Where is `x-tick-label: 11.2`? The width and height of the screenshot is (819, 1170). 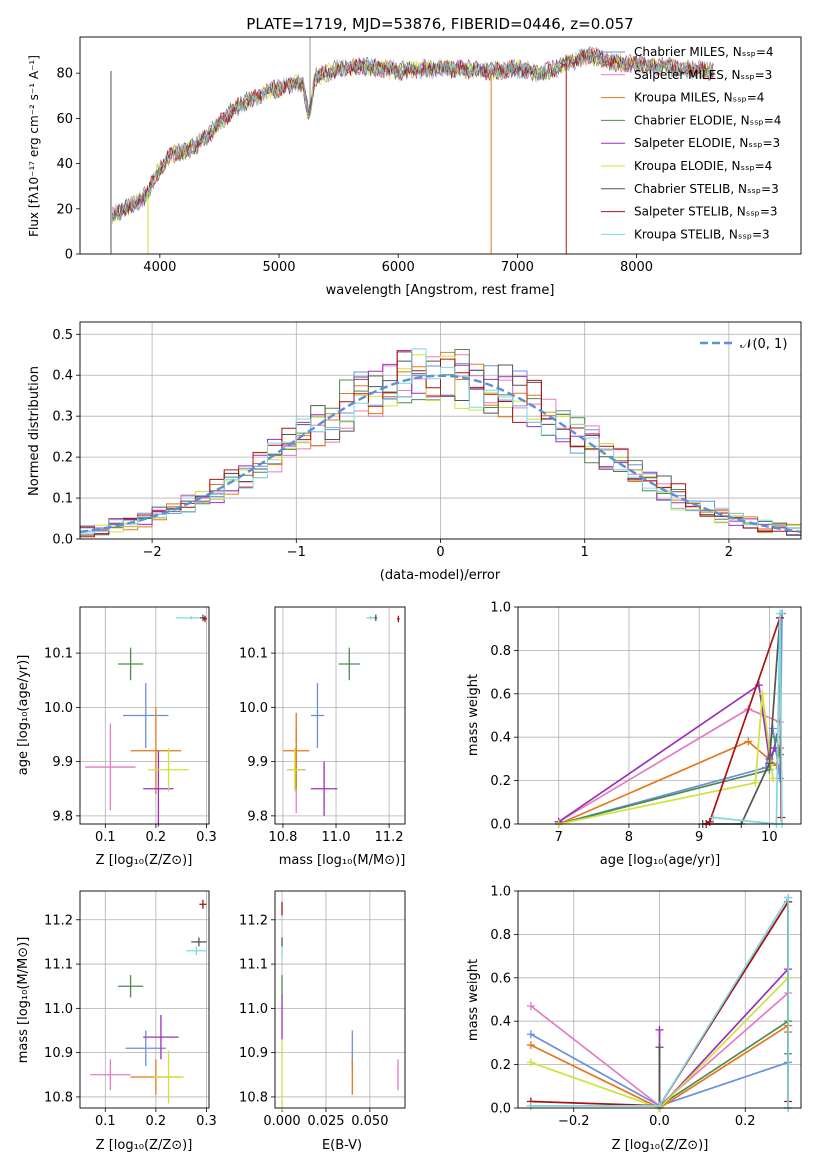 x-tick-label: 11.2 is located at coordinates (389, 837).